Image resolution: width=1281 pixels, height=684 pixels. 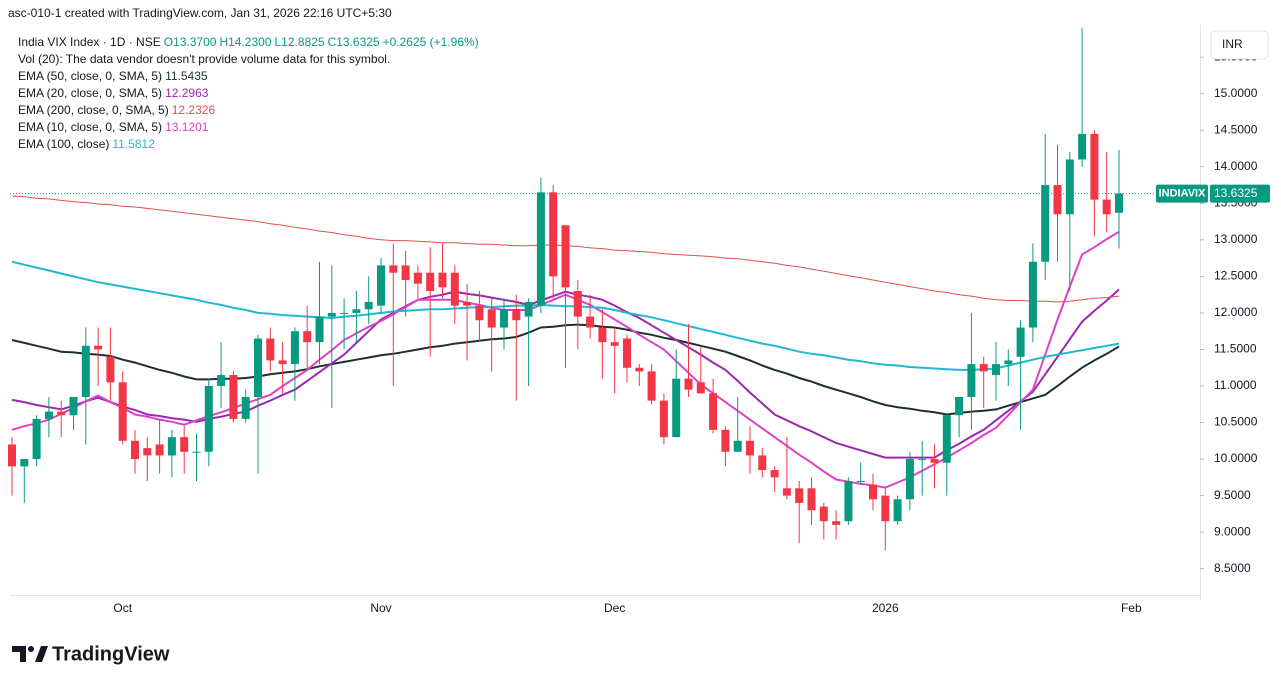 I want to click on y-tick-label: 11.0000, so click(x=1235, y=385).